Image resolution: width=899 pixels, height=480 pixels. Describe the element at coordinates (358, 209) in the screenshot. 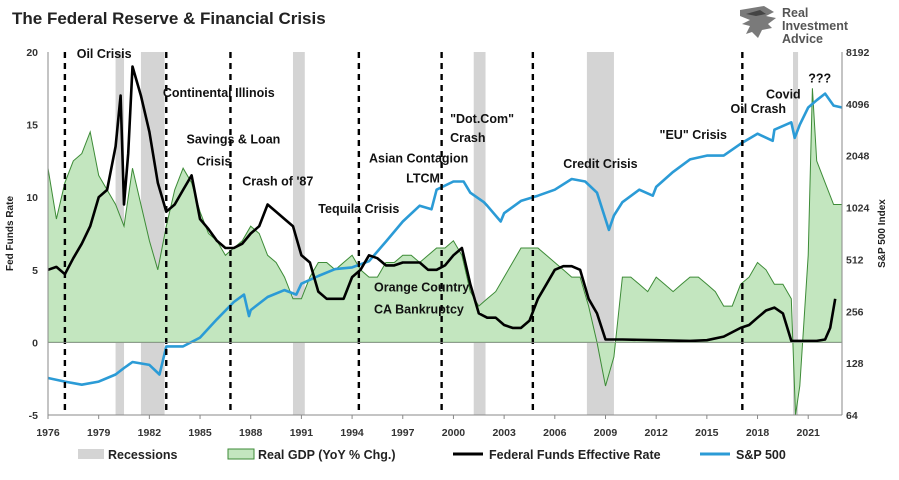

I see `annotation-label: Tequila Crisis` at that location.